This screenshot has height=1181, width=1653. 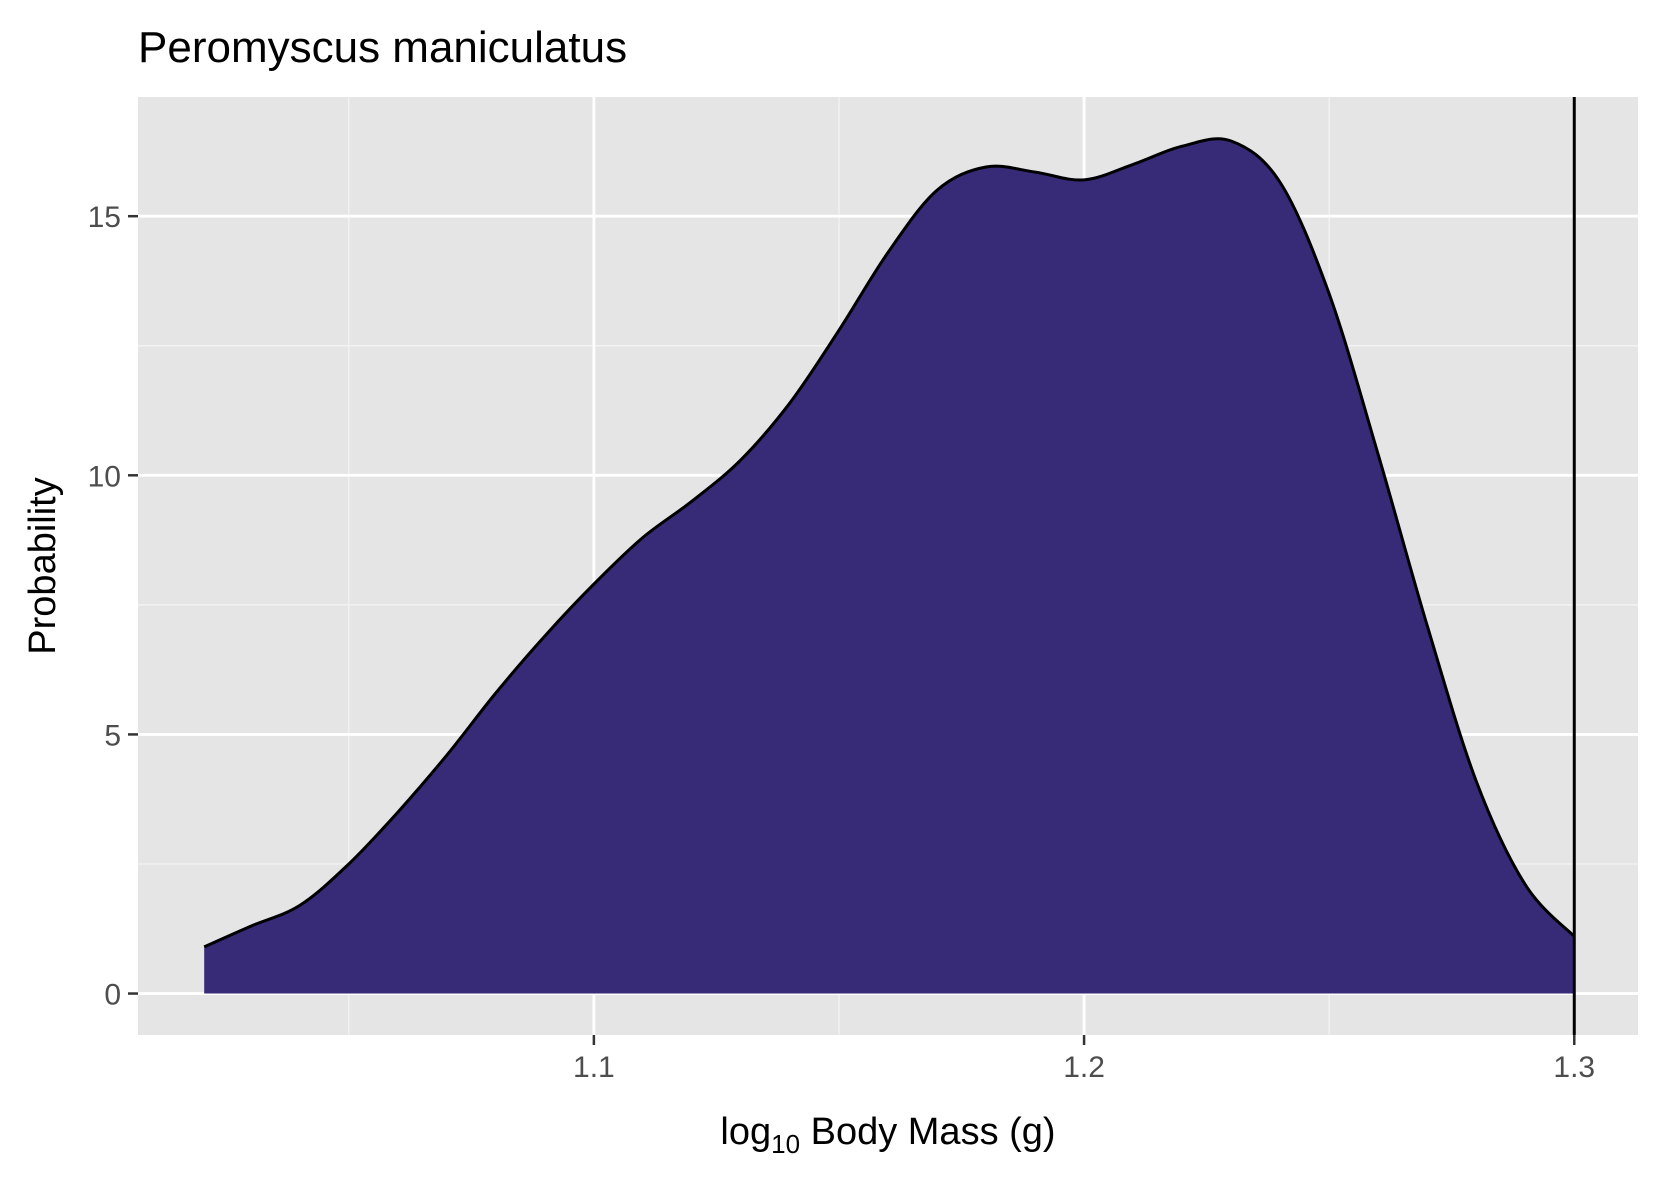 I want to click on y-axis-title: Probability, so click(x=43, y=565).